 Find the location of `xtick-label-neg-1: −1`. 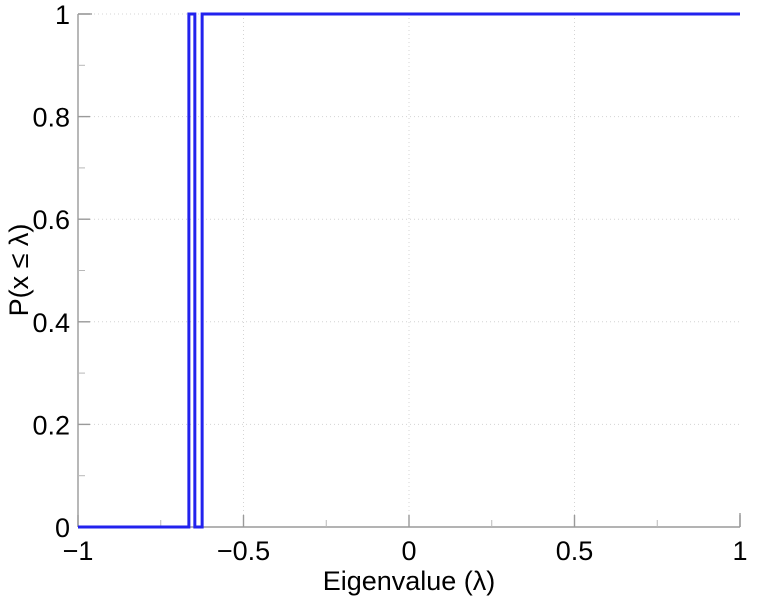

xtick-label-neg-1: −1 is located at coordinates (78, 551).